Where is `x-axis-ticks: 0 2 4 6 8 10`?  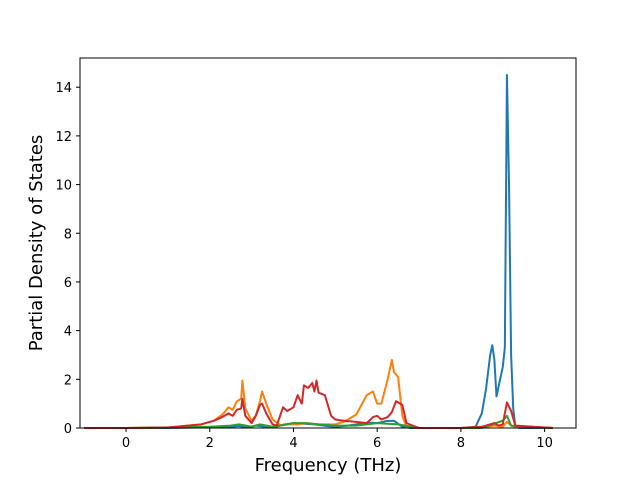
x-axis-ticks: 0 2 4 6 8 10 is located at coordinates (337, 439).